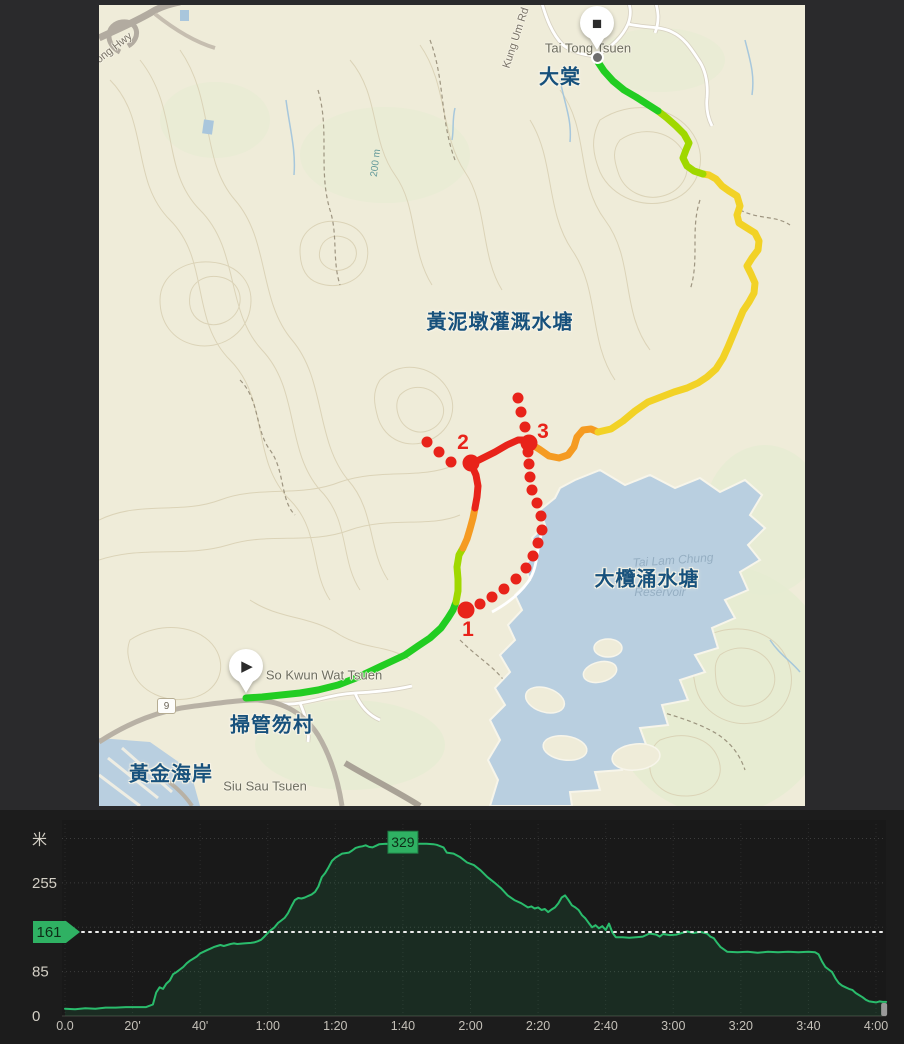 The width and height of the screenshot is (904, 1044). I want to click on x-tick-label: 0.0, so click(64, 1026).